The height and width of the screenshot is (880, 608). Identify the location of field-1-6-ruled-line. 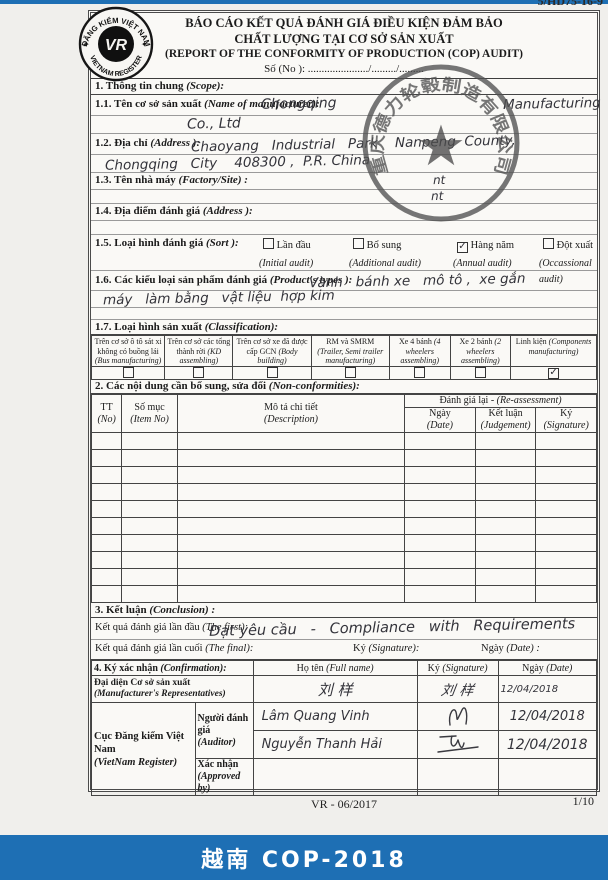
(344, 314).